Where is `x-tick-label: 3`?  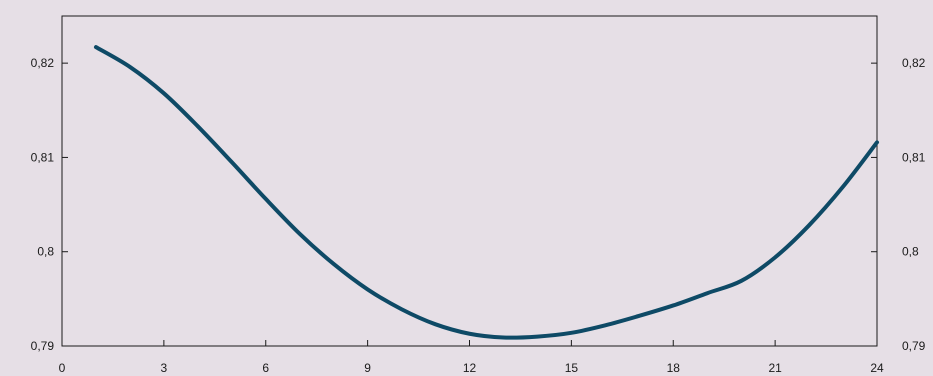
x-tick-label: 3 is located at coordinates (164, 368).